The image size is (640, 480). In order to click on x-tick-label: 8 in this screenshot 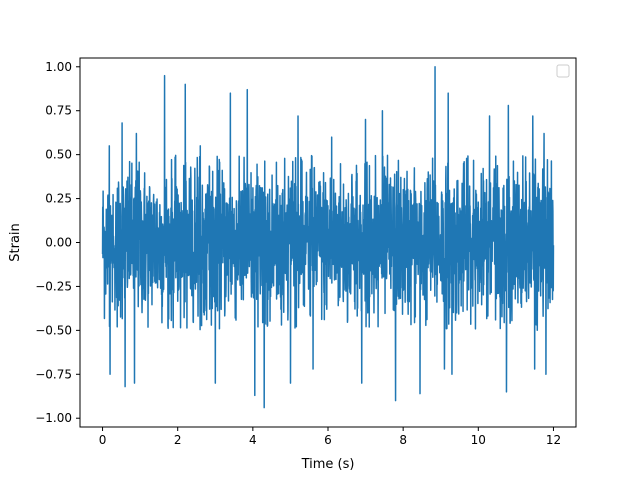, I will do `click(403, 440)`.